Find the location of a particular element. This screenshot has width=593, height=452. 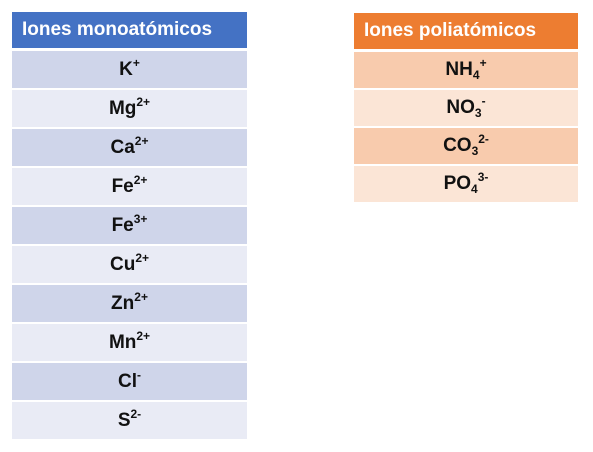

ion-row: K+ is located at coordinates (129, 69).